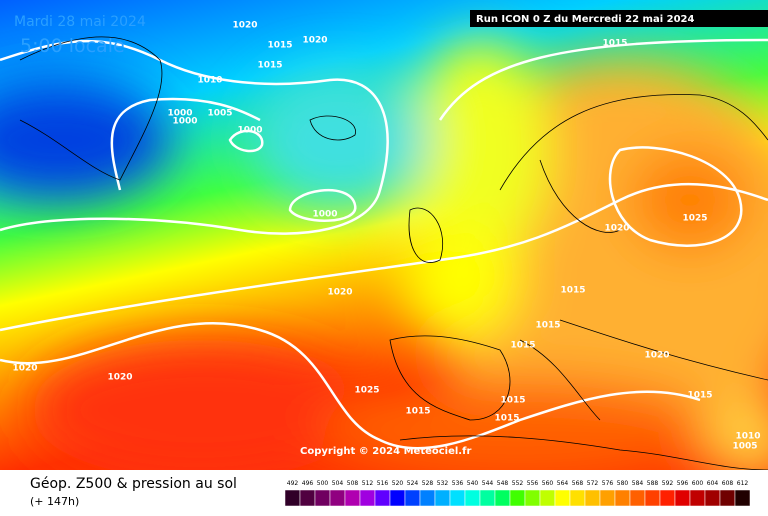 The width and height of the screenshot is (768, 516). Describe the element at coordinates (503, 483) in the screenshot. I see `scale-label: 548` at that location.